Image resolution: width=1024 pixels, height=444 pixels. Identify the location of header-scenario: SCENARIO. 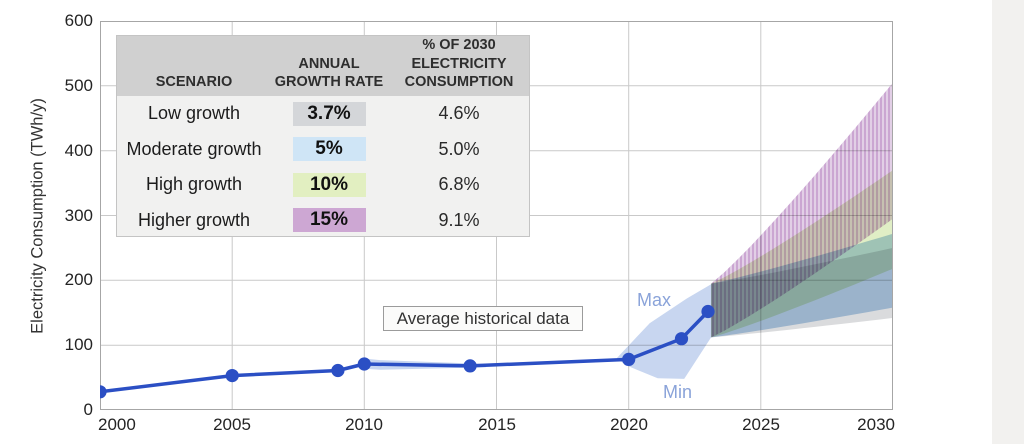
(194, 82).